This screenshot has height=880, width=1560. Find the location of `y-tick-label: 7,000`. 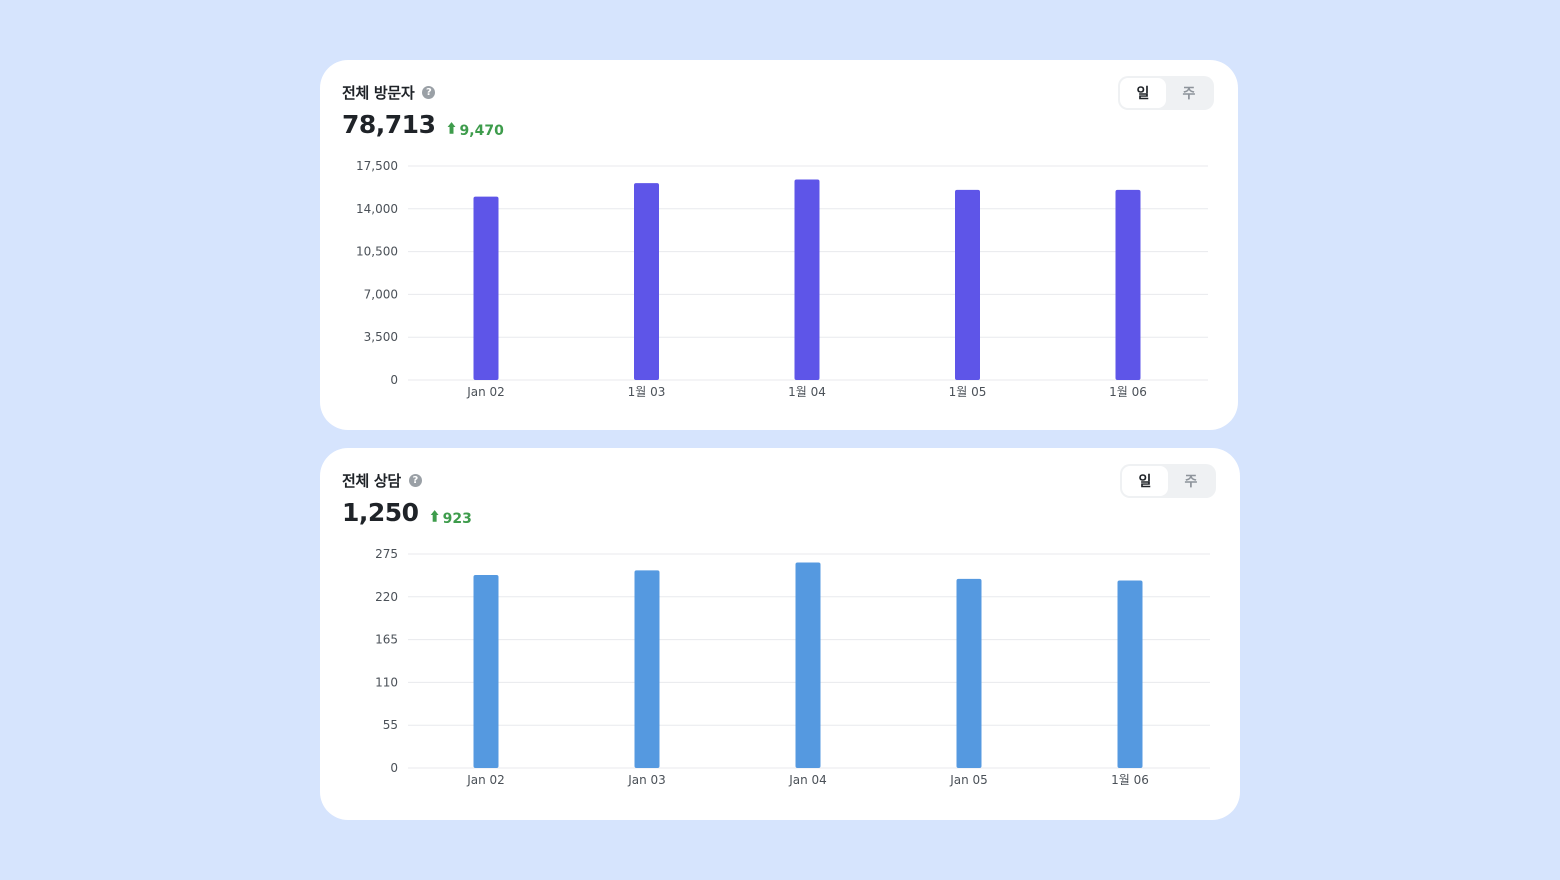

y-tick-label: 7,000 is located at coordinates (381, 294).